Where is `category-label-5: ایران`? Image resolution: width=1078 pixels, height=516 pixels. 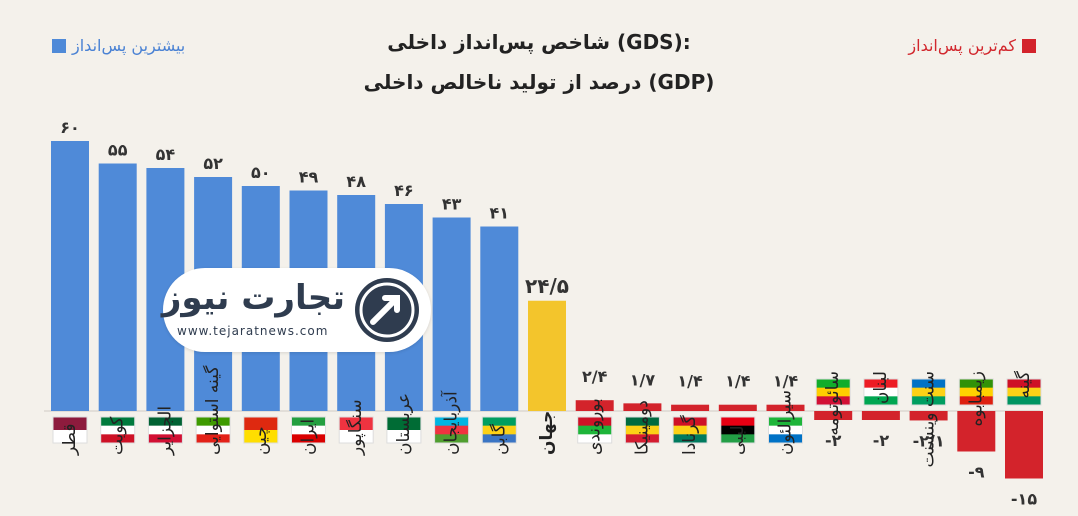 category-label-5: ایران is located at coordinates (309, 437).